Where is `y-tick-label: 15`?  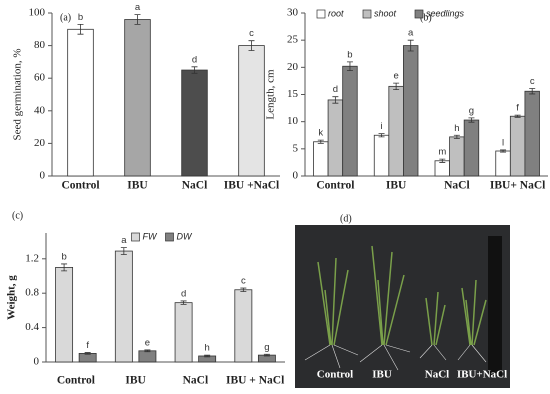
y-tick-label: 15 is located at coordinates (293, 94).